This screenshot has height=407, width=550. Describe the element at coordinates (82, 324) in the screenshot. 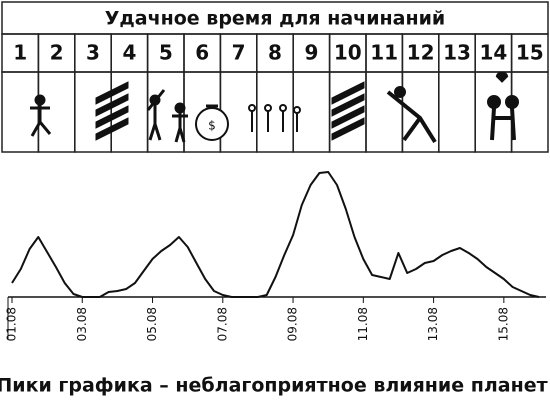

I see `x-tick-label: 03.08` at that location.